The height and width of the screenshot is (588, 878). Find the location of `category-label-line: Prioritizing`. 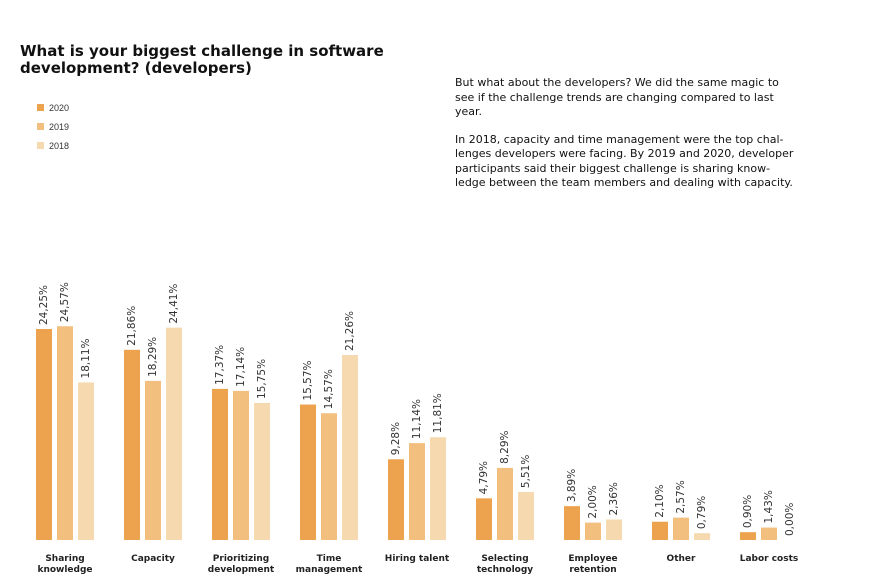

category-label-line: Prioritizing is located at coordinates (241, 559).